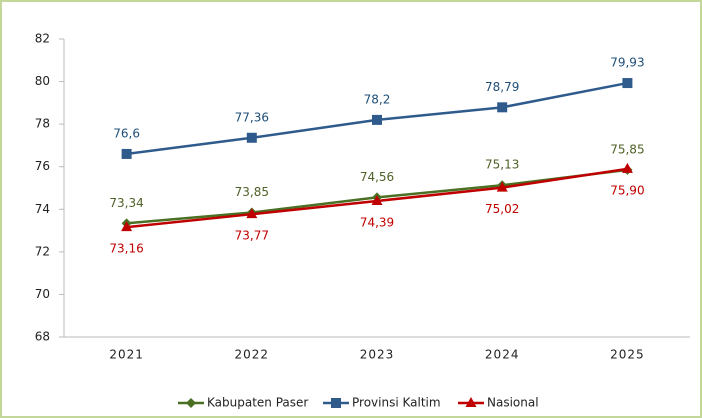 Image resolution: width=702 pixels, height=418 pixels. What do you see at coordinates (252, 355) in the screenshot?
I see `x-tick-label: 2022` at bounding box center [252, 355].